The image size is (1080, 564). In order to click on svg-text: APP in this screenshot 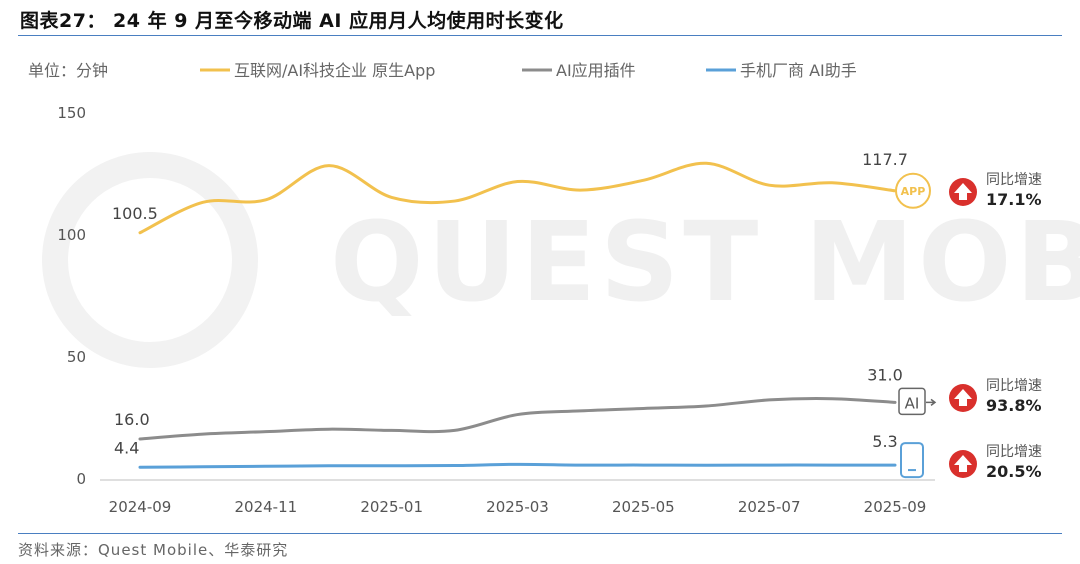, I will do `click(913, 191)`.